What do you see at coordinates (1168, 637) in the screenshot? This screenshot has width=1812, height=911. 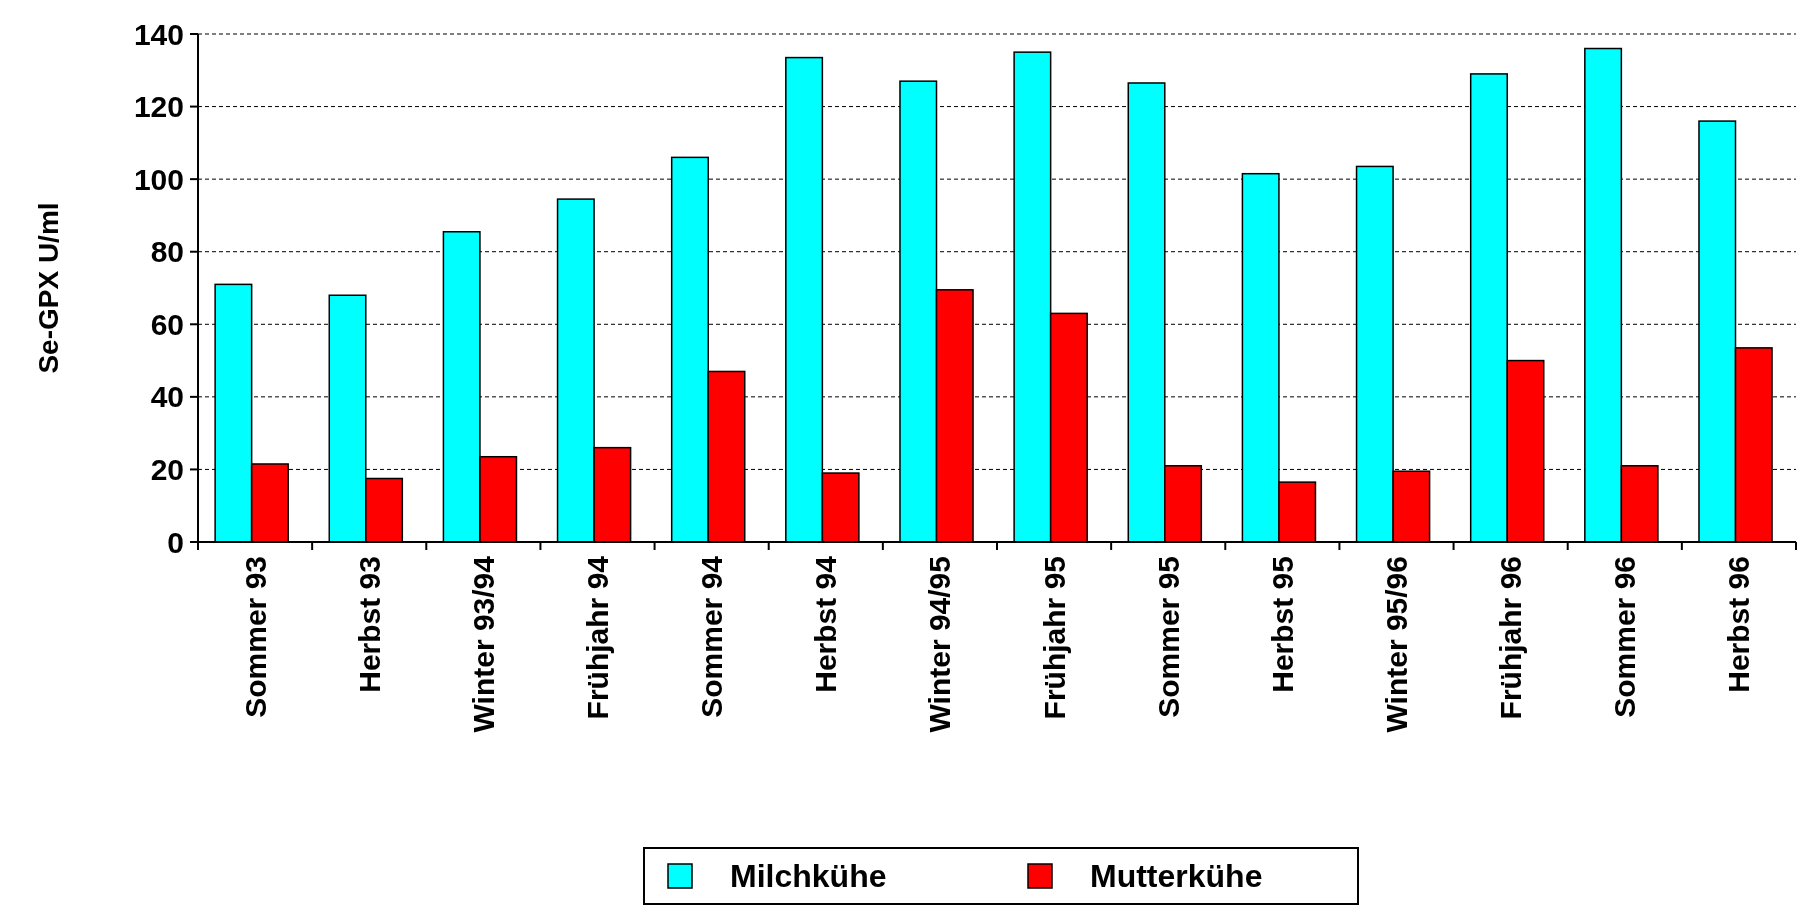 I see `x-tick-label: Sommer 95` at bounding box center [1168, 637].